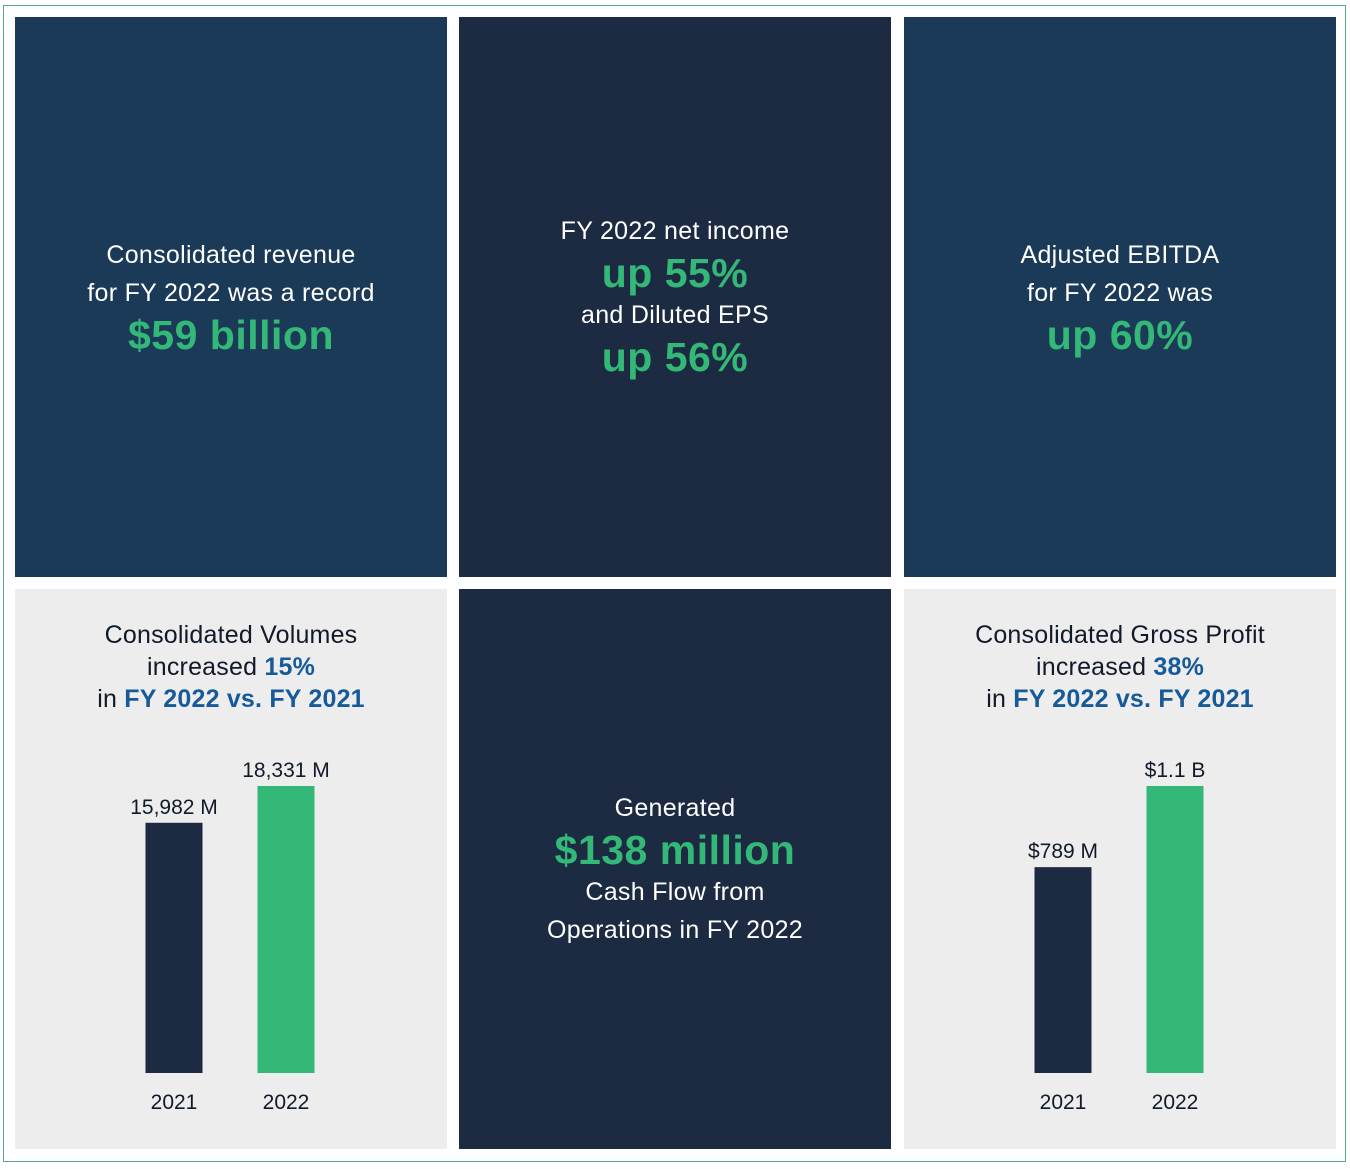  What do you see at coordinates (1063, 851) in the screenshot?
I see `gross-profit-value-label-2021: $789 M` at bounding box center [1063, 851].